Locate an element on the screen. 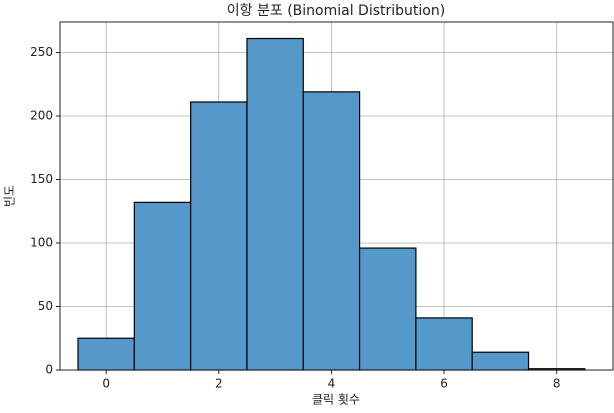 The height and width of the screenshot is (413, 614). y-tick-label: 200 is located at coordinates (41, 115).